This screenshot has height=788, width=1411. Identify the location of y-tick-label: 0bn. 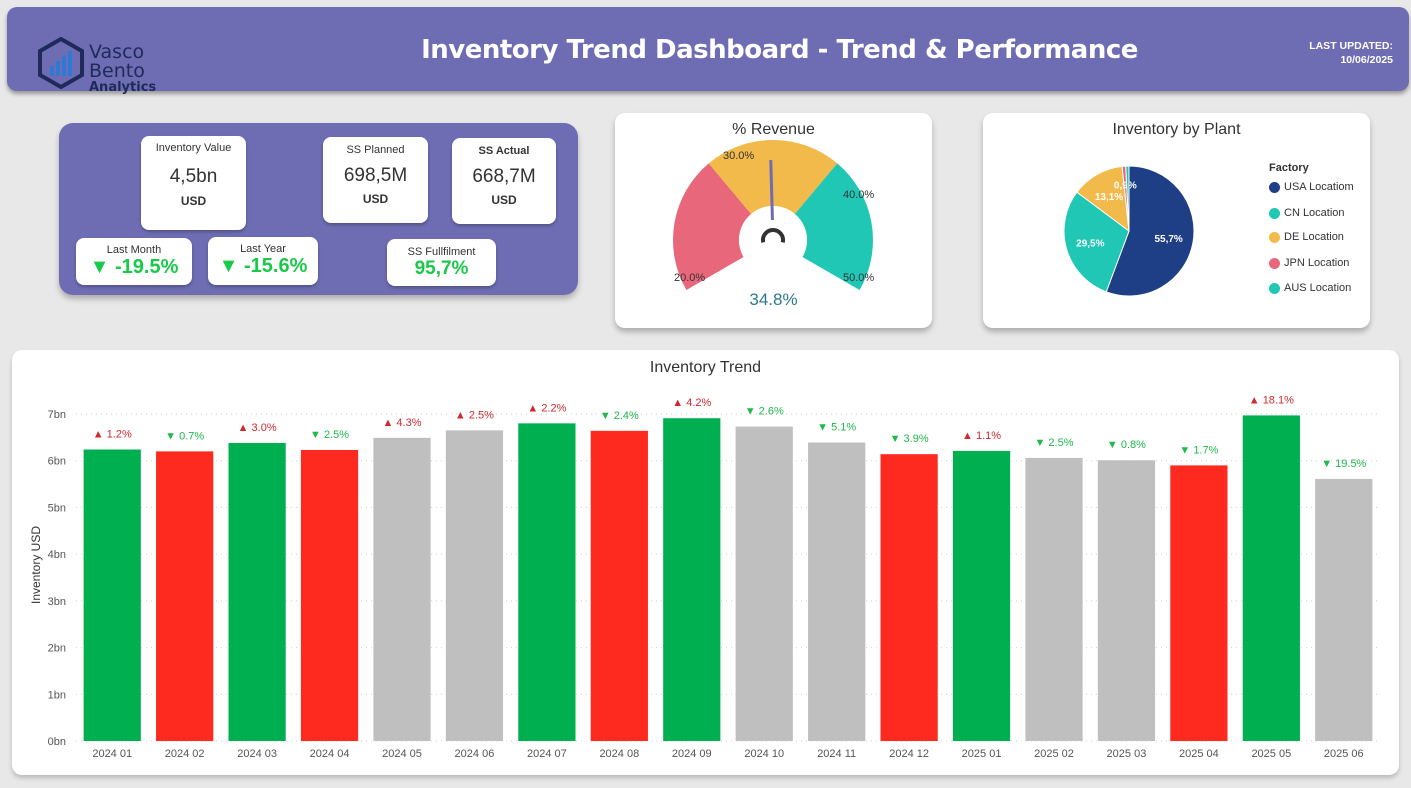
(57, 742).